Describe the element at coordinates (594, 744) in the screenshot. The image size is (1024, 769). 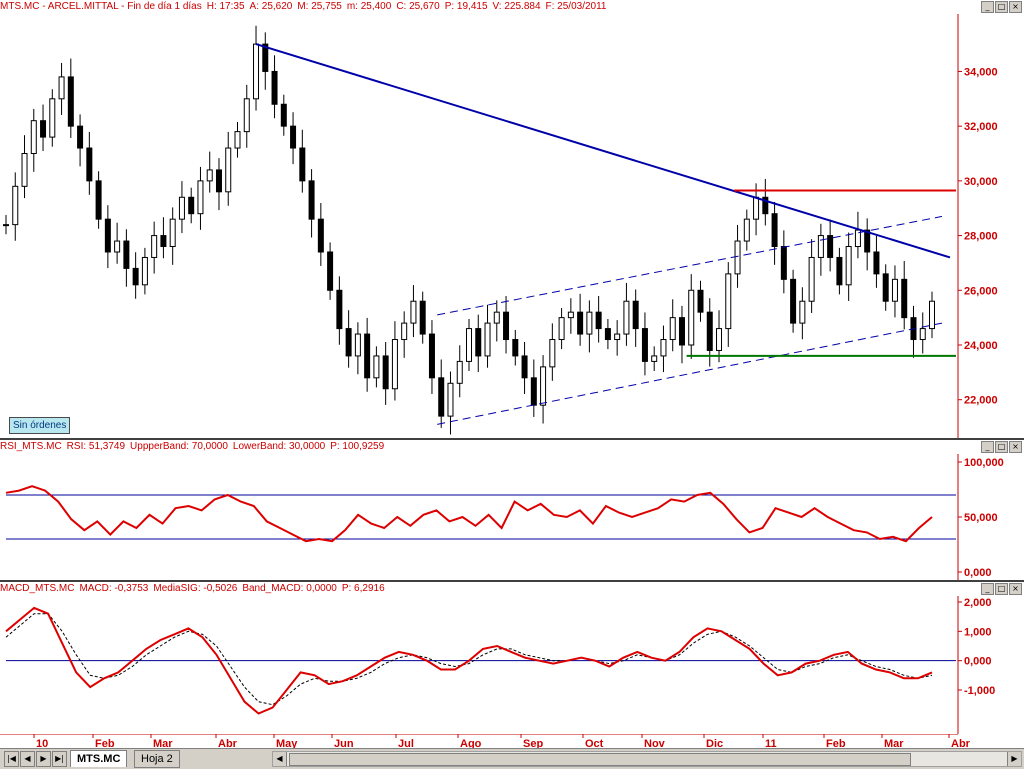
I see `x-tick-label: Oct` at that location.